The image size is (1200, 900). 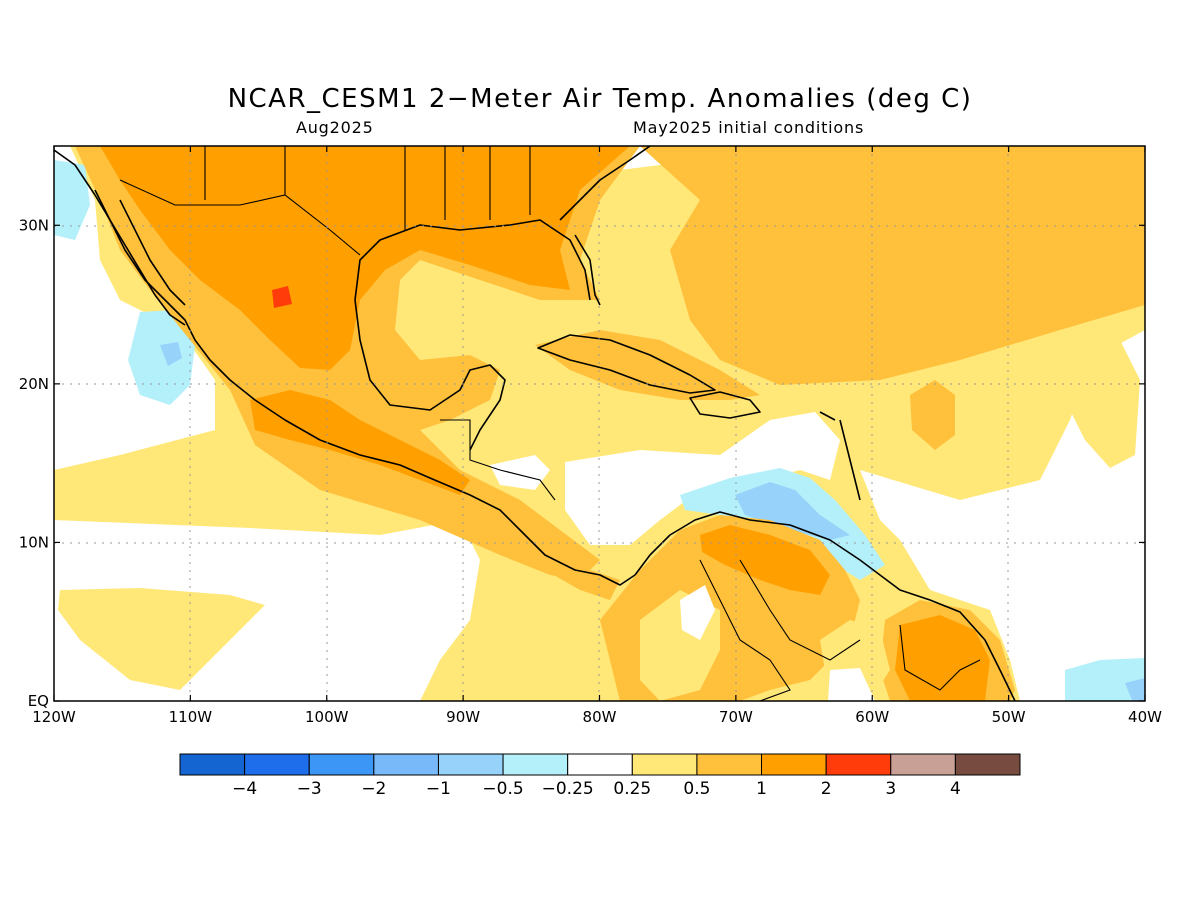 What do you see at coordinates (702, 478) in the screenshot?
I see `white-region-caribbean` at bounding box center [702, 478].